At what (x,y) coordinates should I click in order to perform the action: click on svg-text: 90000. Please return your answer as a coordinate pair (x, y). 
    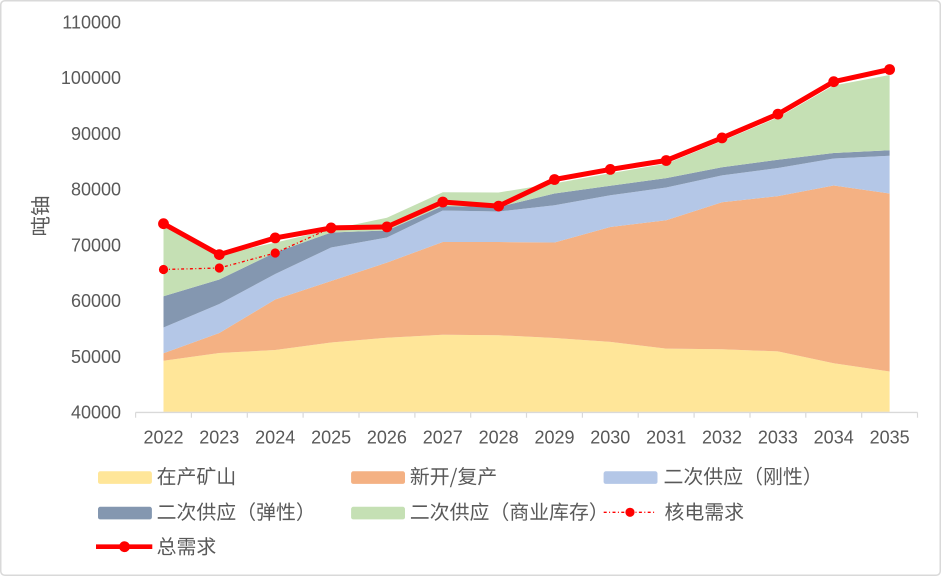
    Looking at the image, I should click on (96, 134).